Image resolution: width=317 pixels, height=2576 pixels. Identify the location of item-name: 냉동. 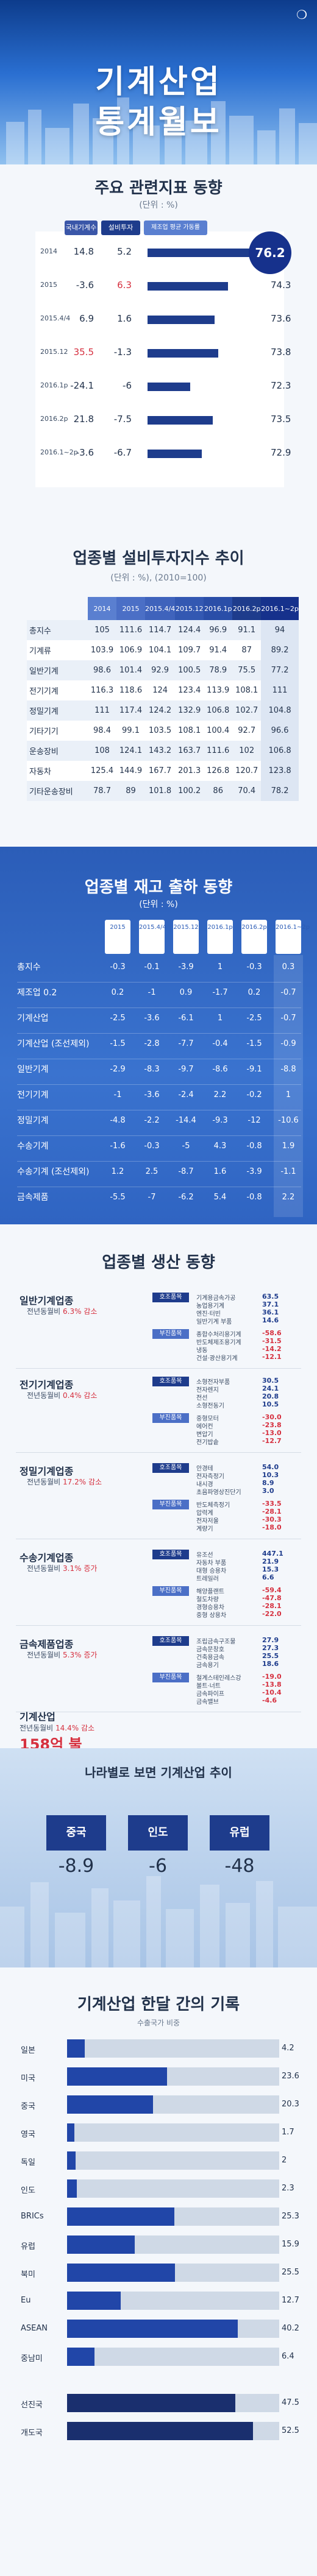
(202, 1350).